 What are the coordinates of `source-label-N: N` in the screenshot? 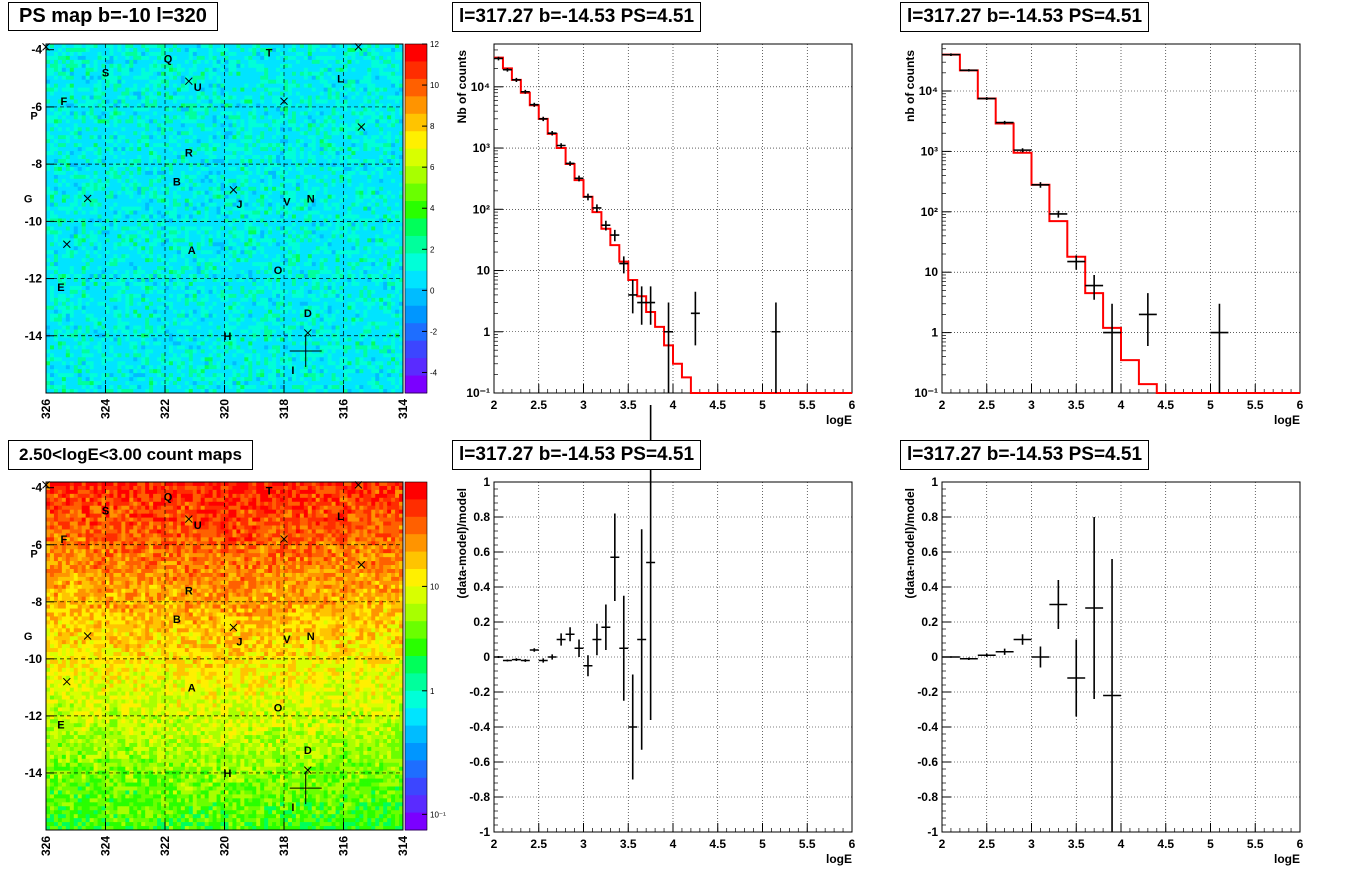 It's located at (311, 637).